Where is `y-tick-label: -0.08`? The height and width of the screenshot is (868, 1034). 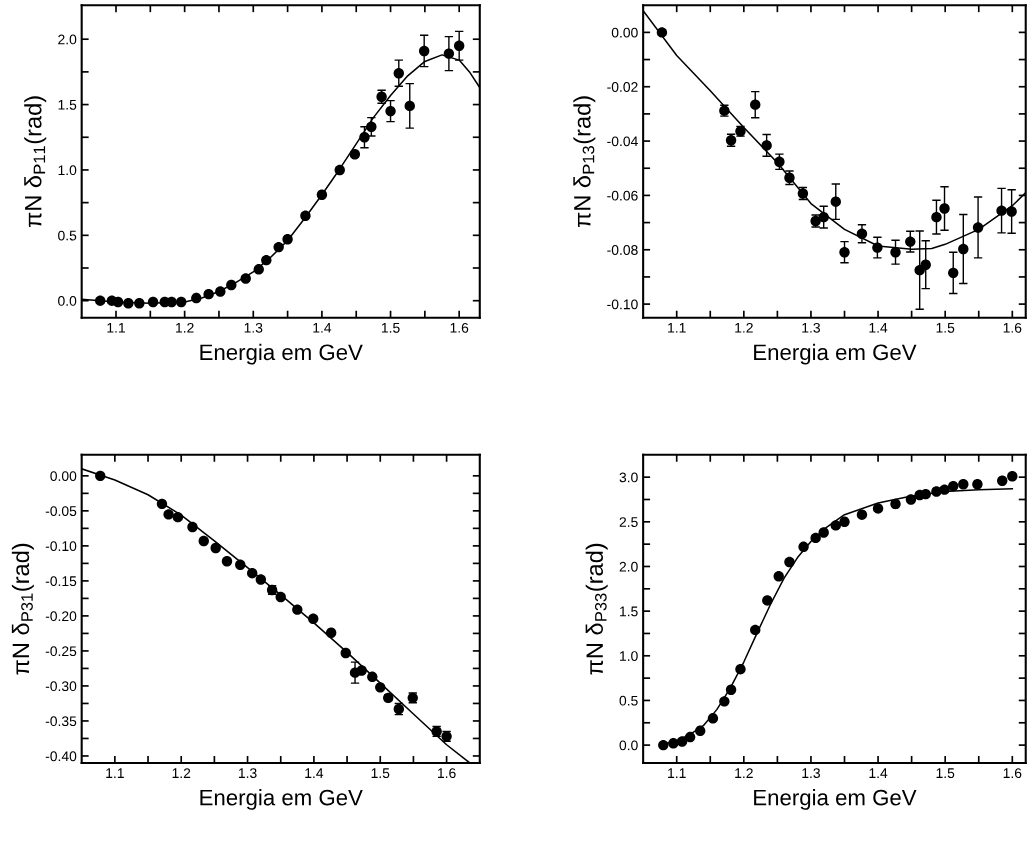 y-tick-label: -0.08 is located at coordinates (622, 250).